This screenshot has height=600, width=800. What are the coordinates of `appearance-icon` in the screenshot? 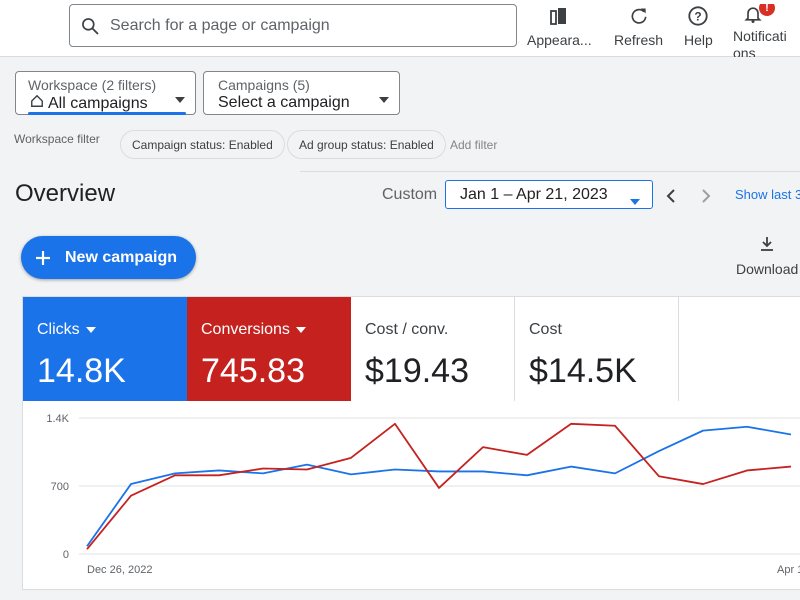 It's located at (559, 16).